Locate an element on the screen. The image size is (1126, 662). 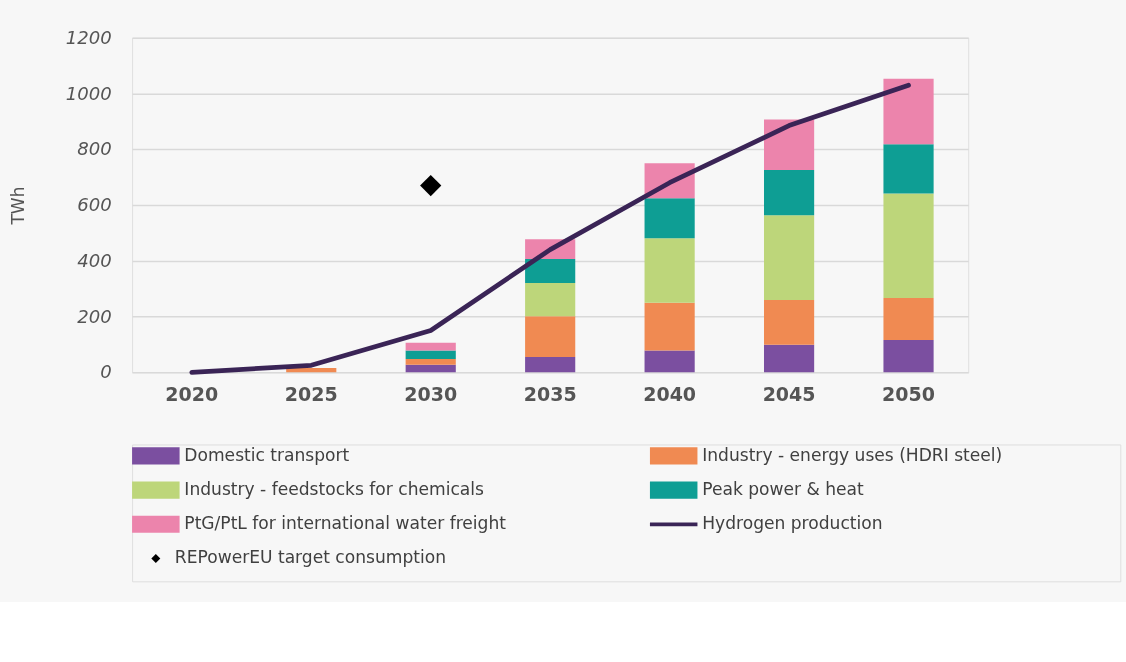
x-tick-label: 2035 is located at coordinates (550, 394).